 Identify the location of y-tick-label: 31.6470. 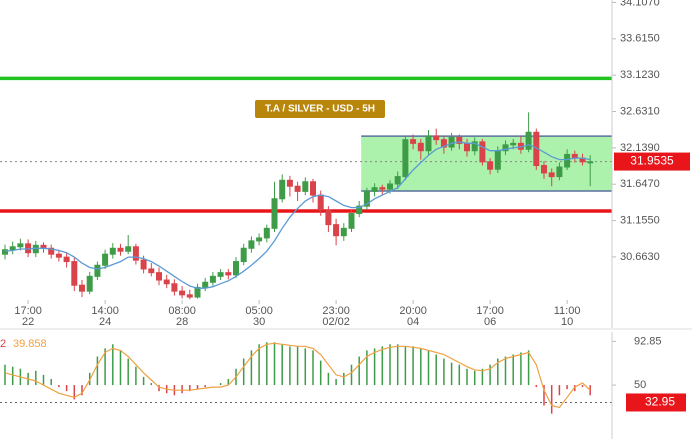
(640, 184).